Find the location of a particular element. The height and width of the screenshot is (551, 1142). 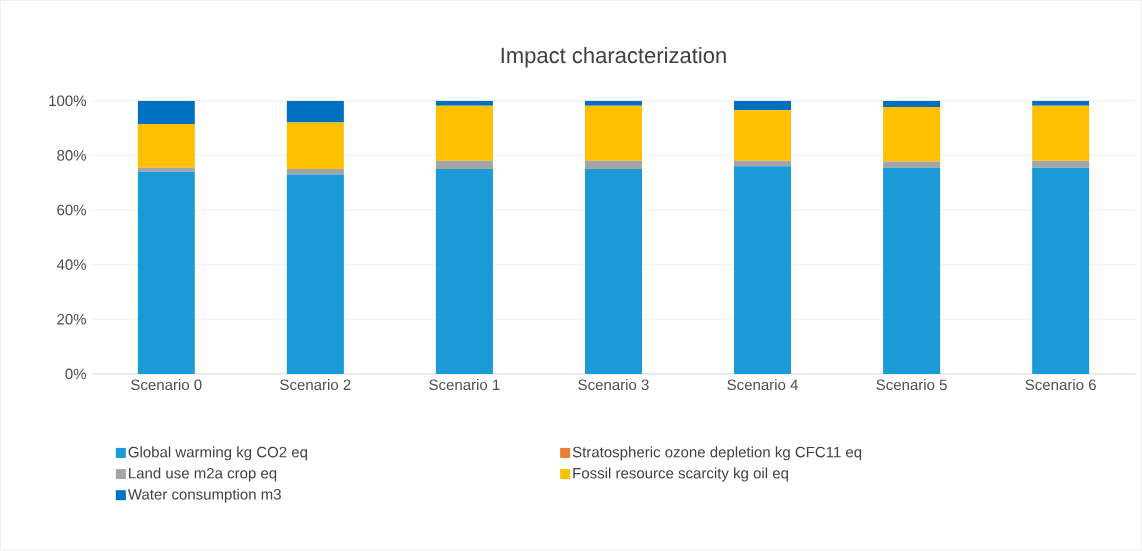

y-tick-label: 20% is located at coordinates (72, 319).